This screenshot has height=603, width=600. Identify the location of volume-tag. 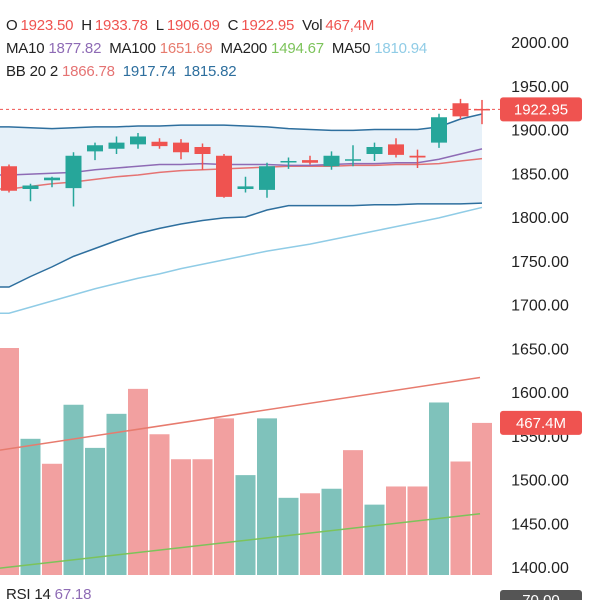
(541, 422).